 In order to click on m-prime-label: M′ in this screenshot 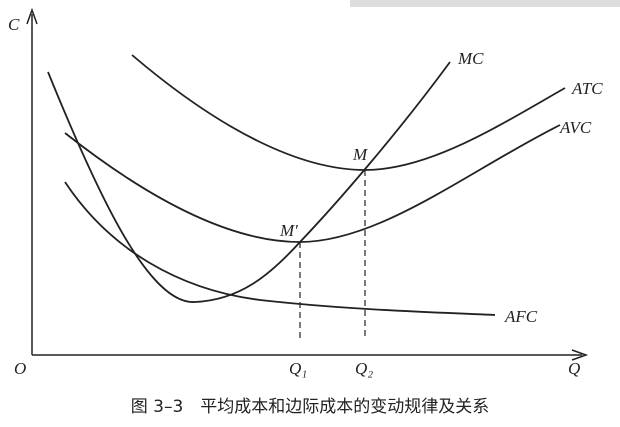, I will do `click(288, 230)`.